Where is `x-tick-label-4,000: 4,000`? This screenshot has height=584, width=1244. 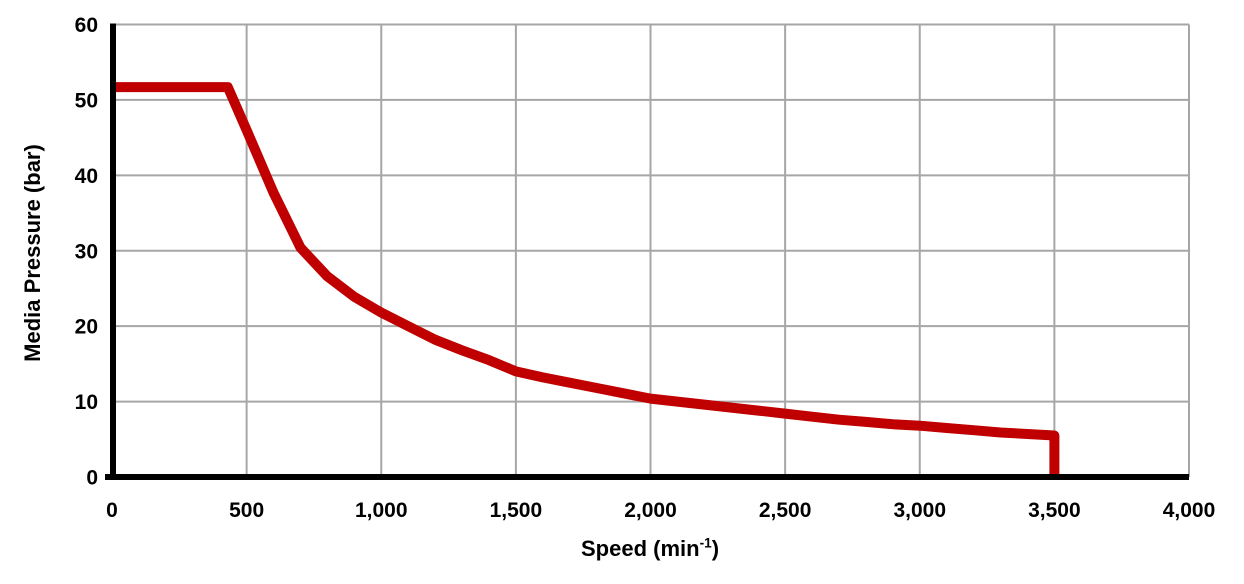
x-tick-label-4,000: 4,000 is located at coordinates (1189, 510).